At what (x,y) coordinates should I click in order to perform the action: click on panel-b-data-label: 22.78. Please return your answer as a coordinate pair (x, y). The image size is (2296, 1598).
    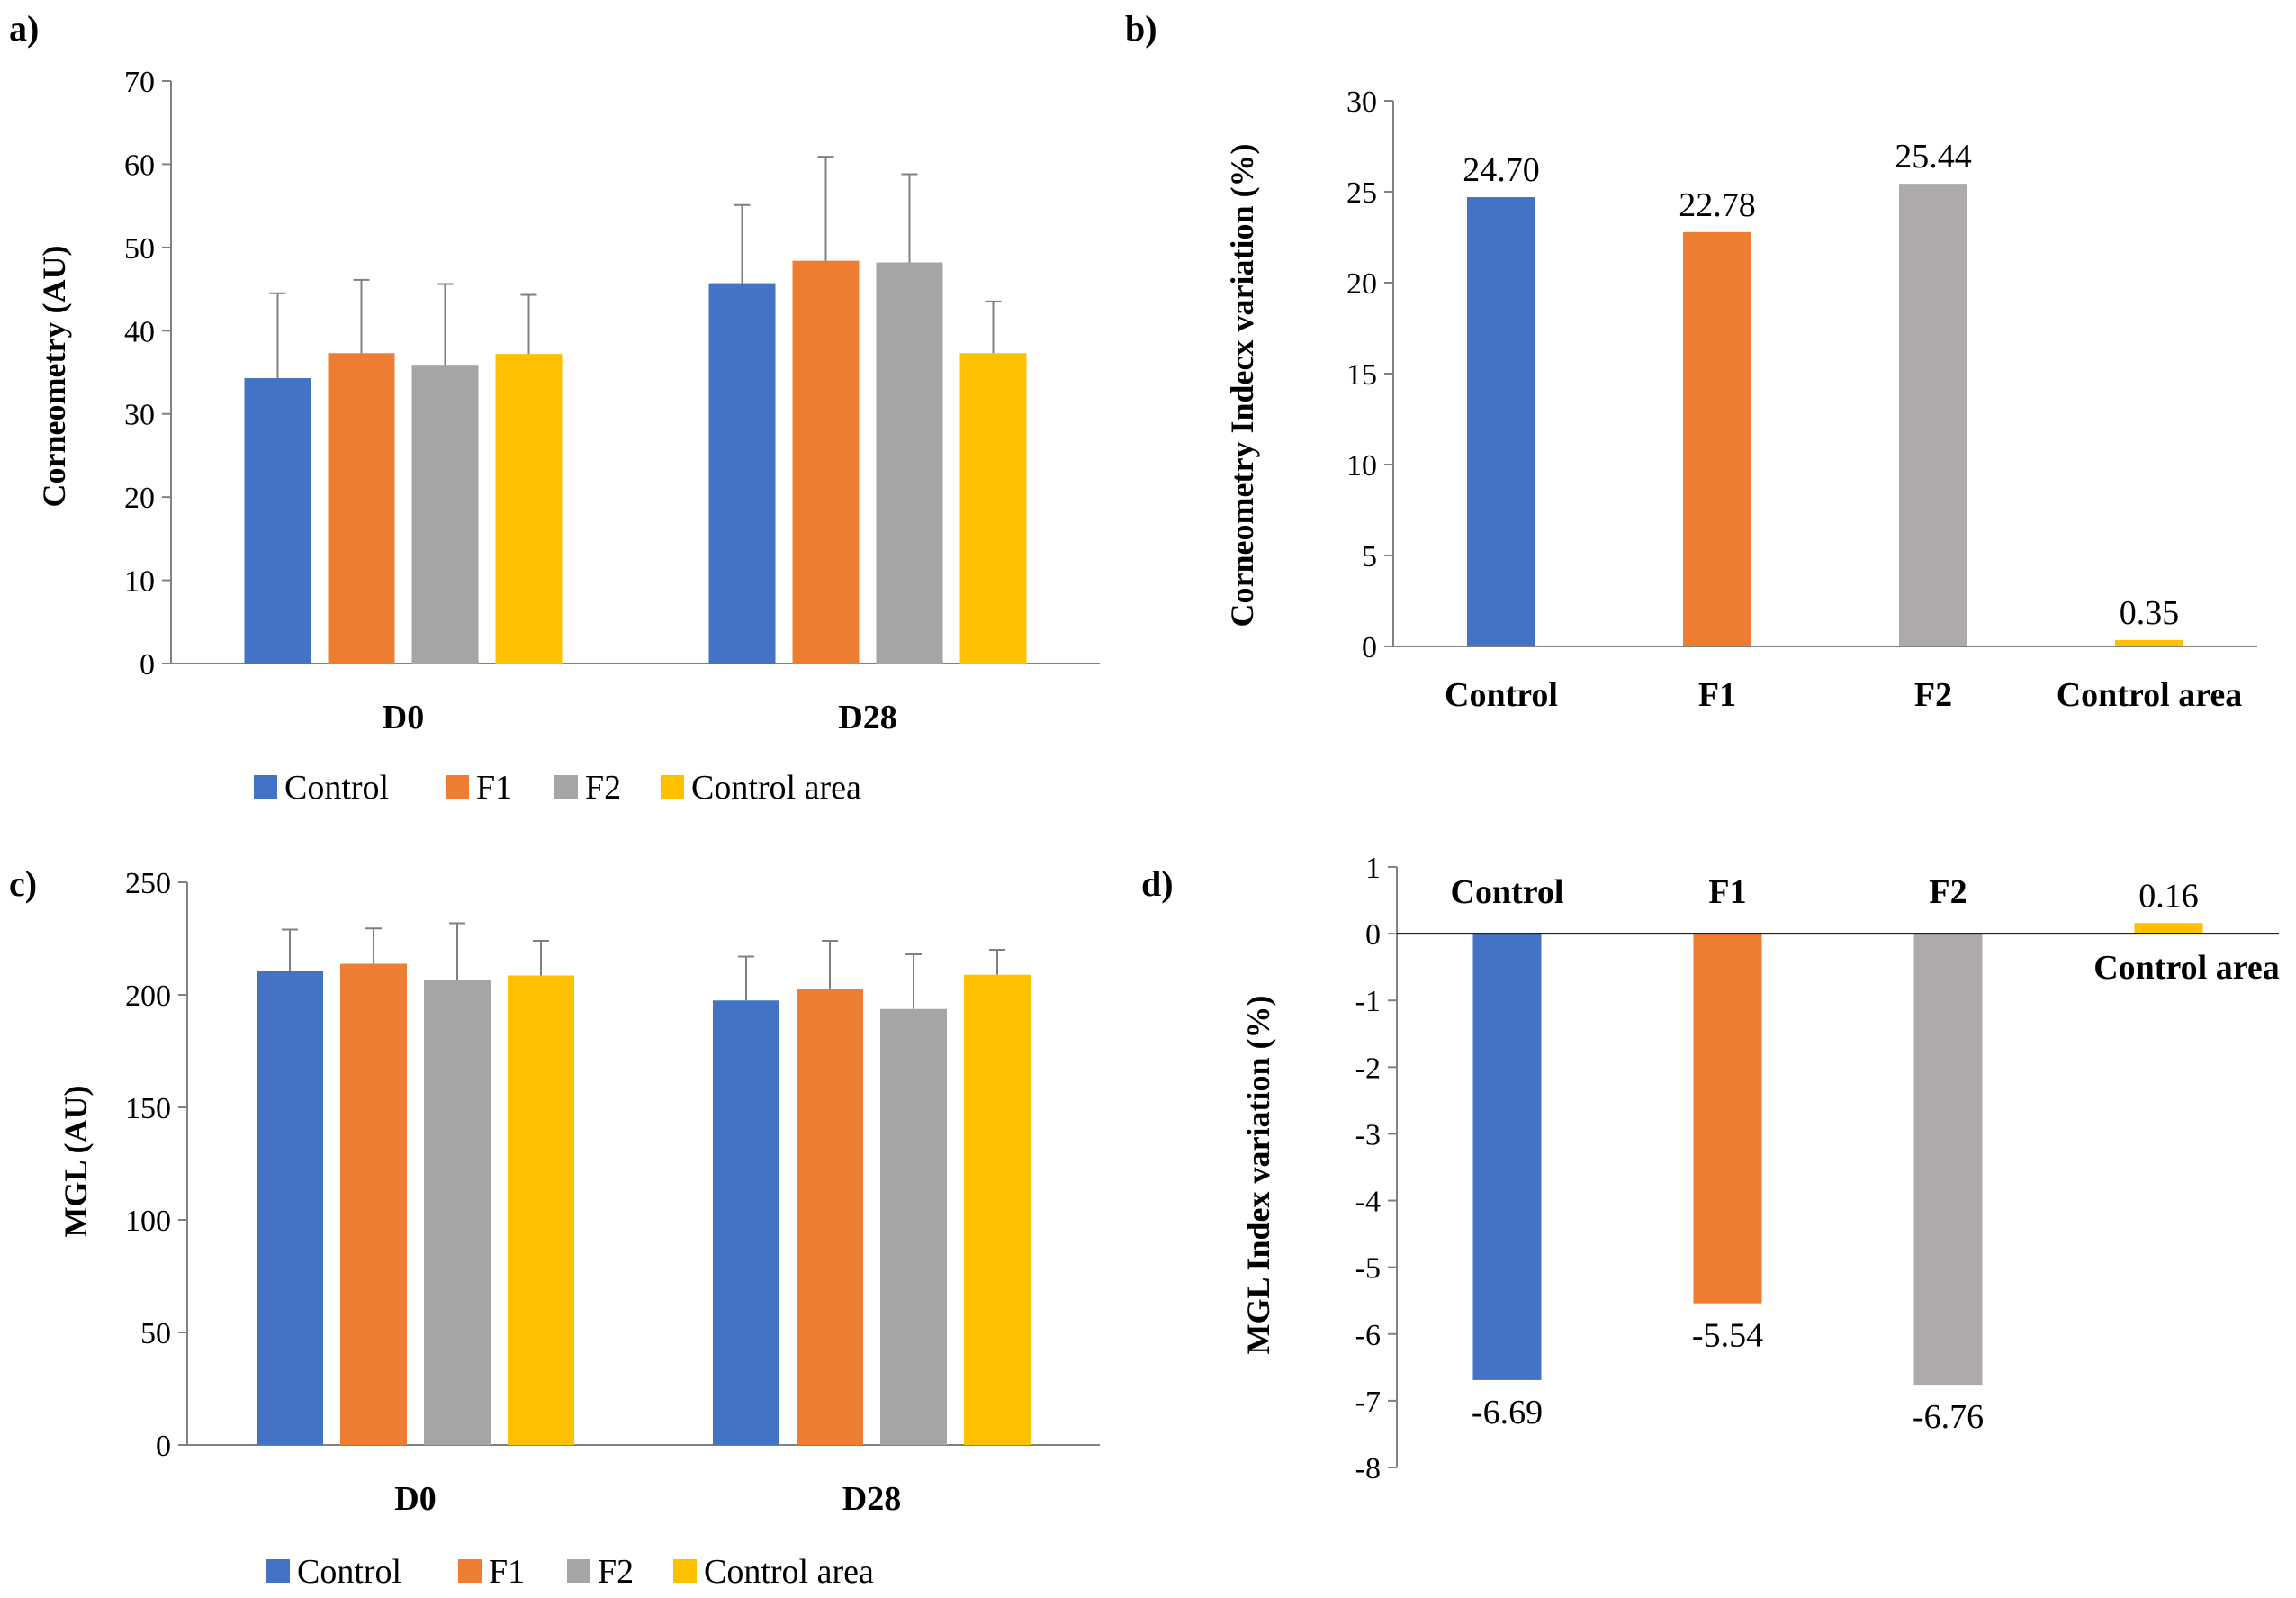
    Looking at the image, I should click on (1717, 205).